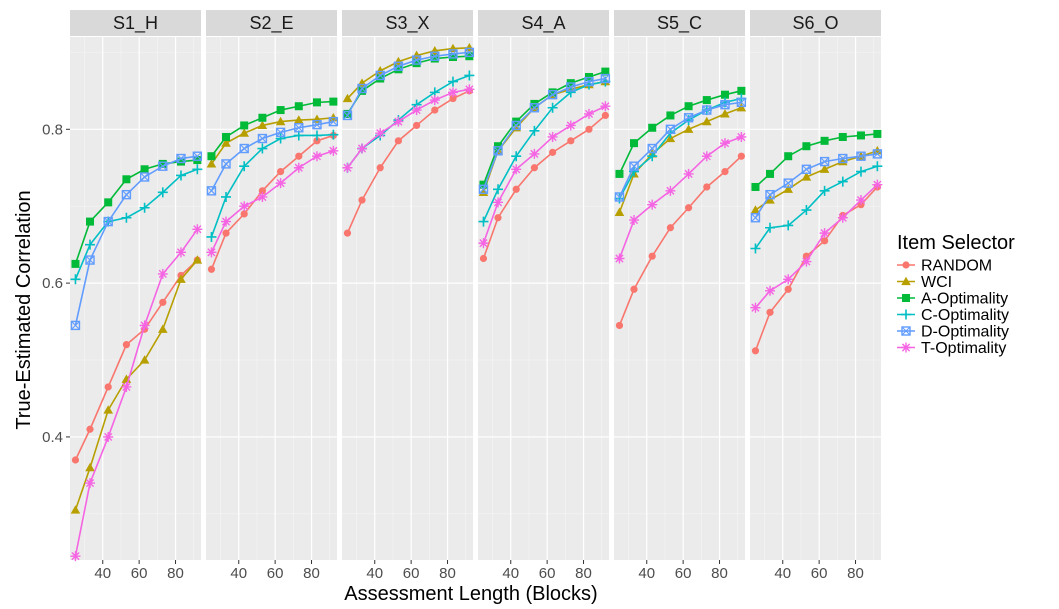 The image size is (1059, 609). I want to click on facet-panel: S4_A 40 60 80, so click(544, 296).